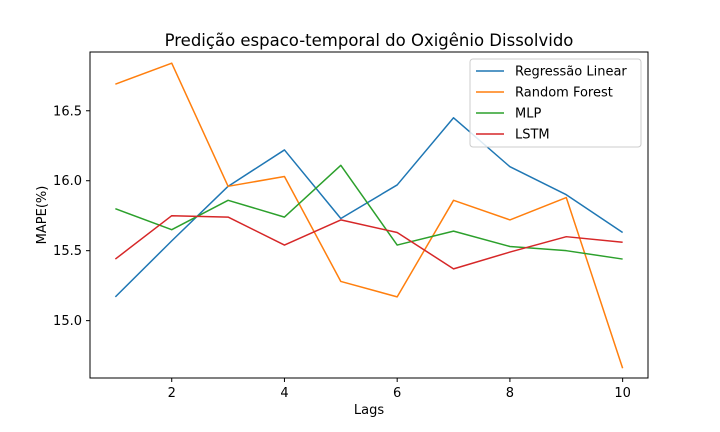 The width and height of the screenshot is (720, 432). Describe the element at coordinates (369, 410) in the screenshot. I see `x-axis-label: Lags` at that location.